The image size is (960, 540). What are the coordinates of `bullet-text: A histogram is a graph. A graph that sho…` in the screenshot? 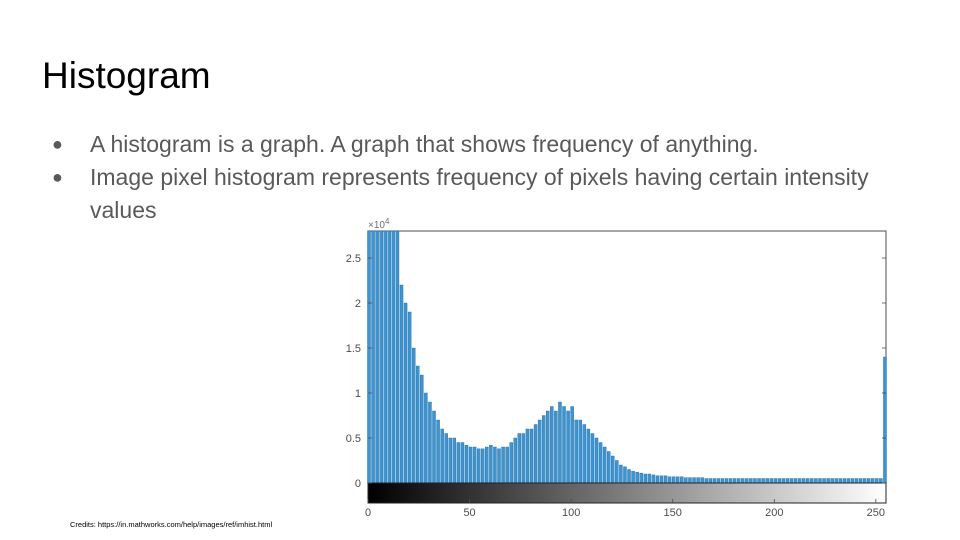 It's located at (424, 144).